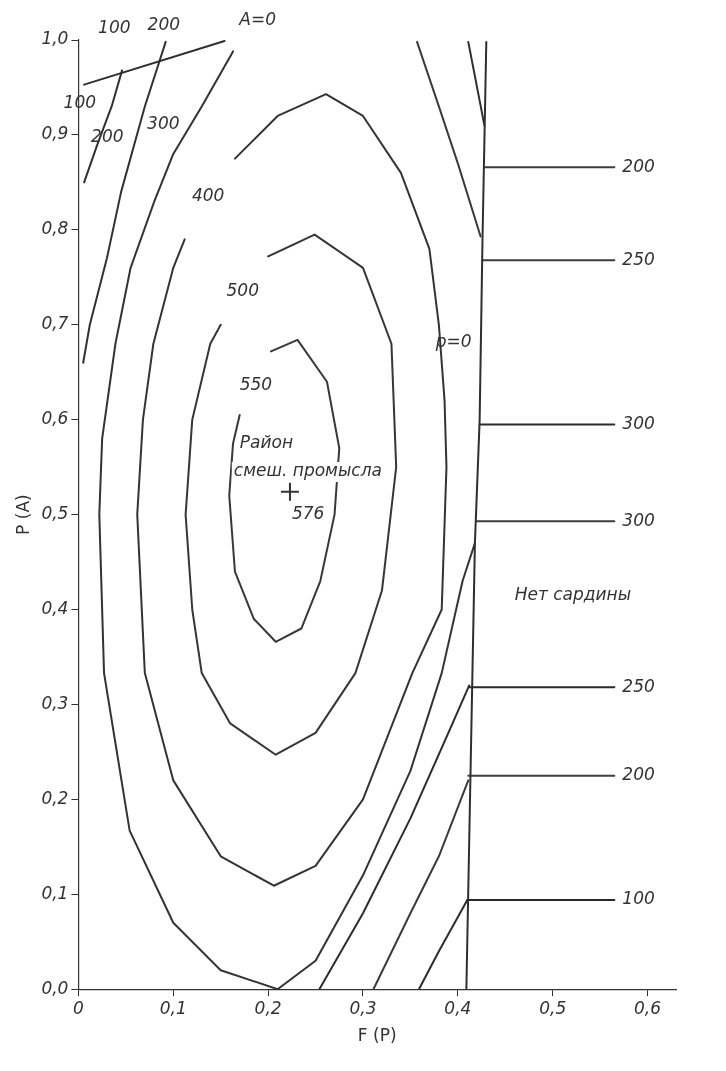  I want to click on annotation: Район, so click(266, 441).